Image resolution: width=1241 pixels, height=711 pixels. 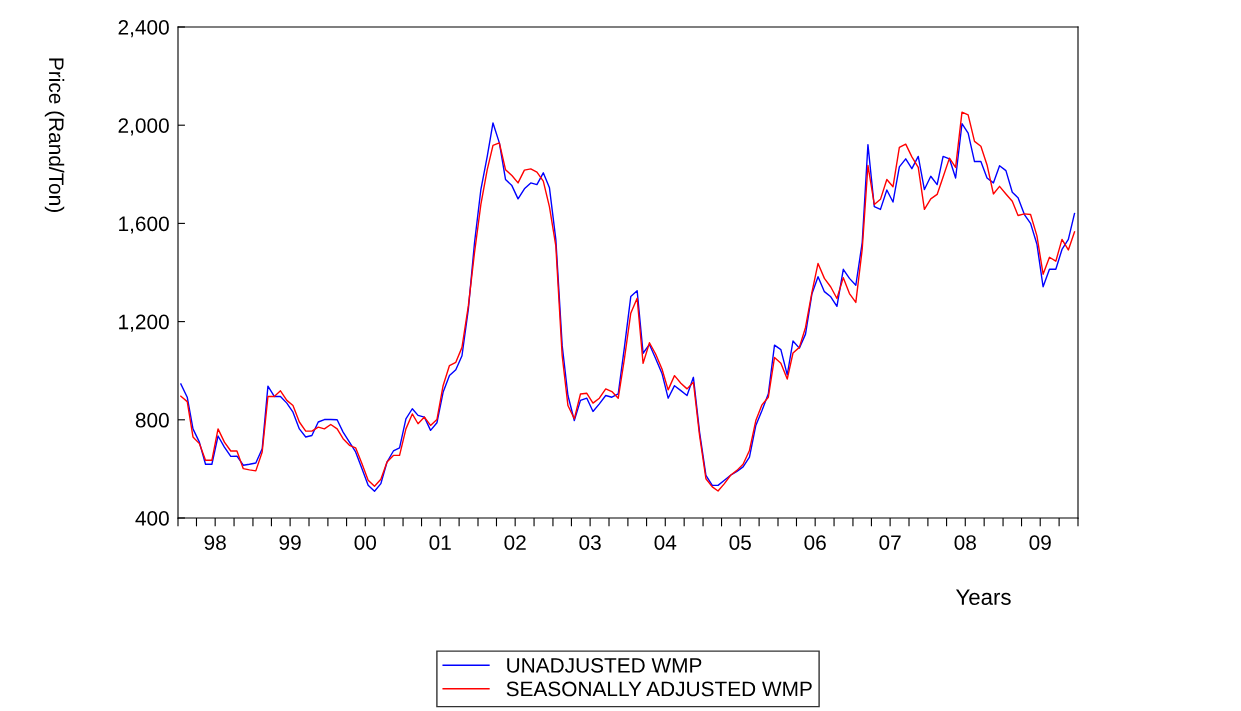 What do you see at coordinates (815, 542) in the screenshot?
I see `x-tick-label: 06` at bounding box center [815, 542].